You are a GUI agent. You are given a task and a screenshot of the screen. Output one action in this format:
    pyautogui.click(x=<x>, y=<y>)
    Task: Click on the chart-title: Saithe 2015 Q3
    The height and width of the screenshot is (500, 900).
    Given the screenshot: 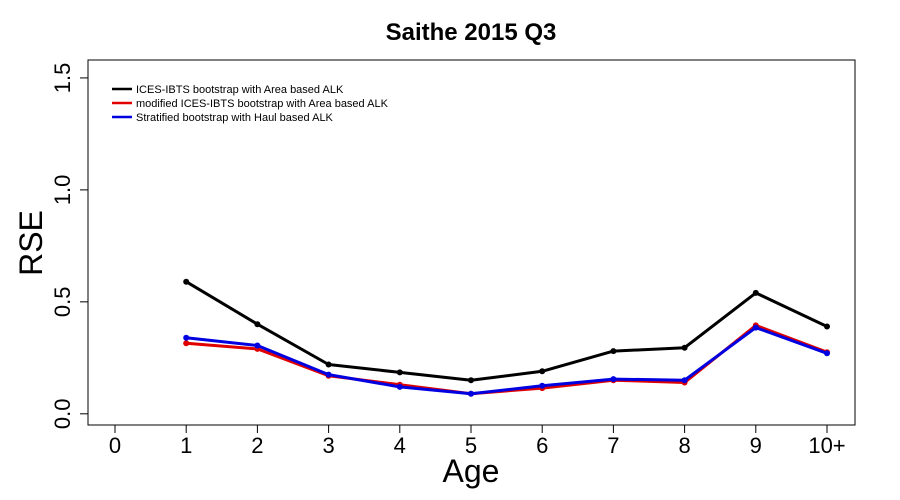 What is the action you would take?
    pyautogui.click(x=471, y=32)
    